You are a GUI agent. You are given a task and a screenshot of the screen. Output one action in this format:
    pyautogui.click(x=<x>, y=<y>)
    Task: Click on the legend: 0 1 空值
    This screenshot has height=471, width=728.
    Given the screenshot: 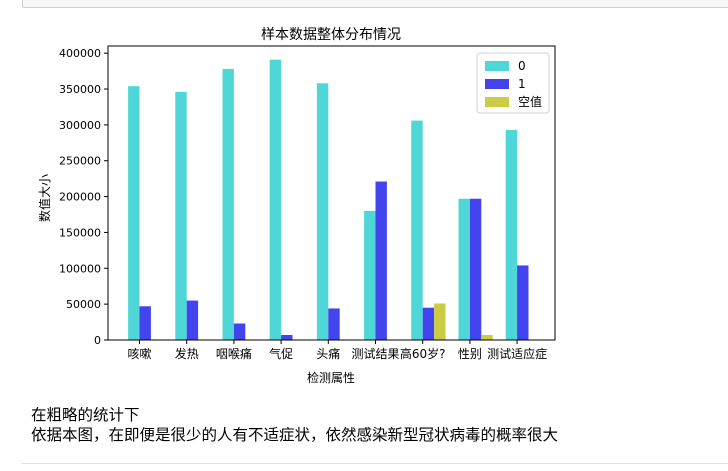 What is the action you would take?
    pyautogui.click(x=513, y=83)
    